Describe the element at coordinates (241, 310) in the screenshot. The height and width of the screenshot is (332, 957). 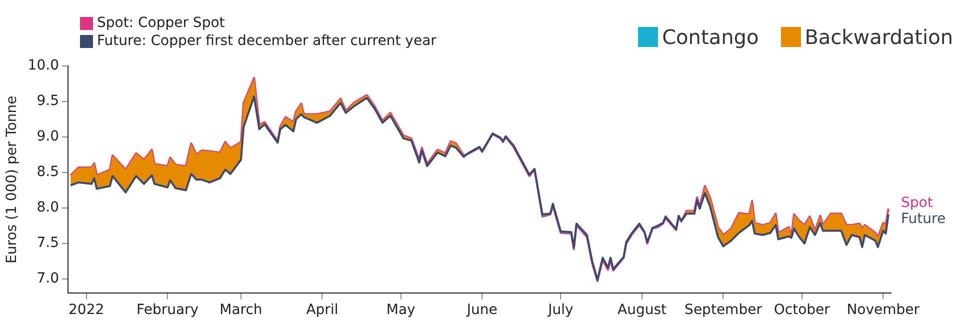
I see `x-tick-label: March` at that location.